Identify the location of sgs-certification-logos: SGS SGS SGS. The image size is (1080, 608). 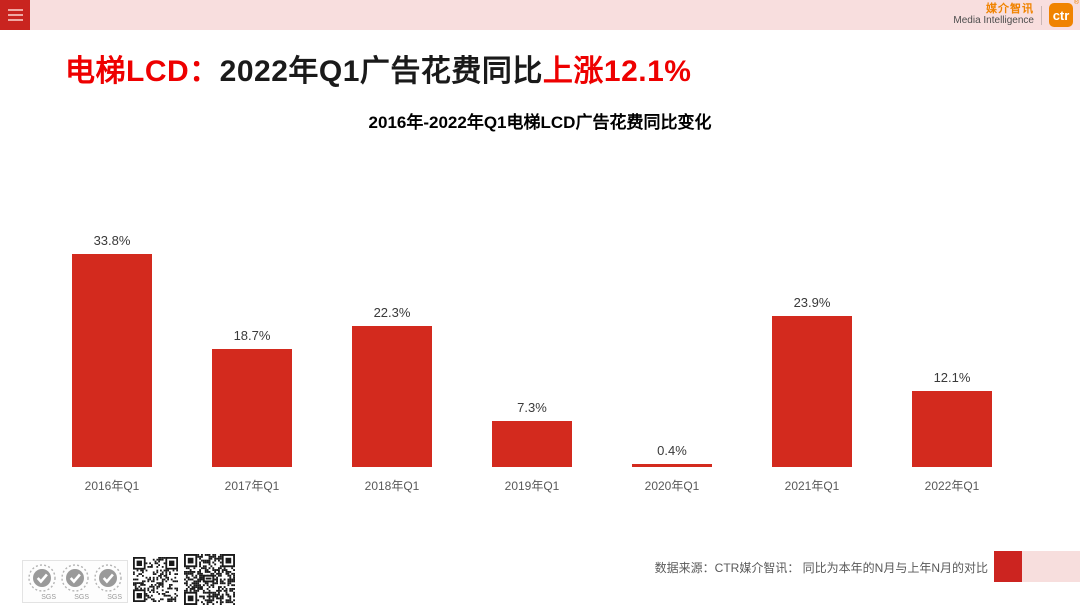
(75, 581).